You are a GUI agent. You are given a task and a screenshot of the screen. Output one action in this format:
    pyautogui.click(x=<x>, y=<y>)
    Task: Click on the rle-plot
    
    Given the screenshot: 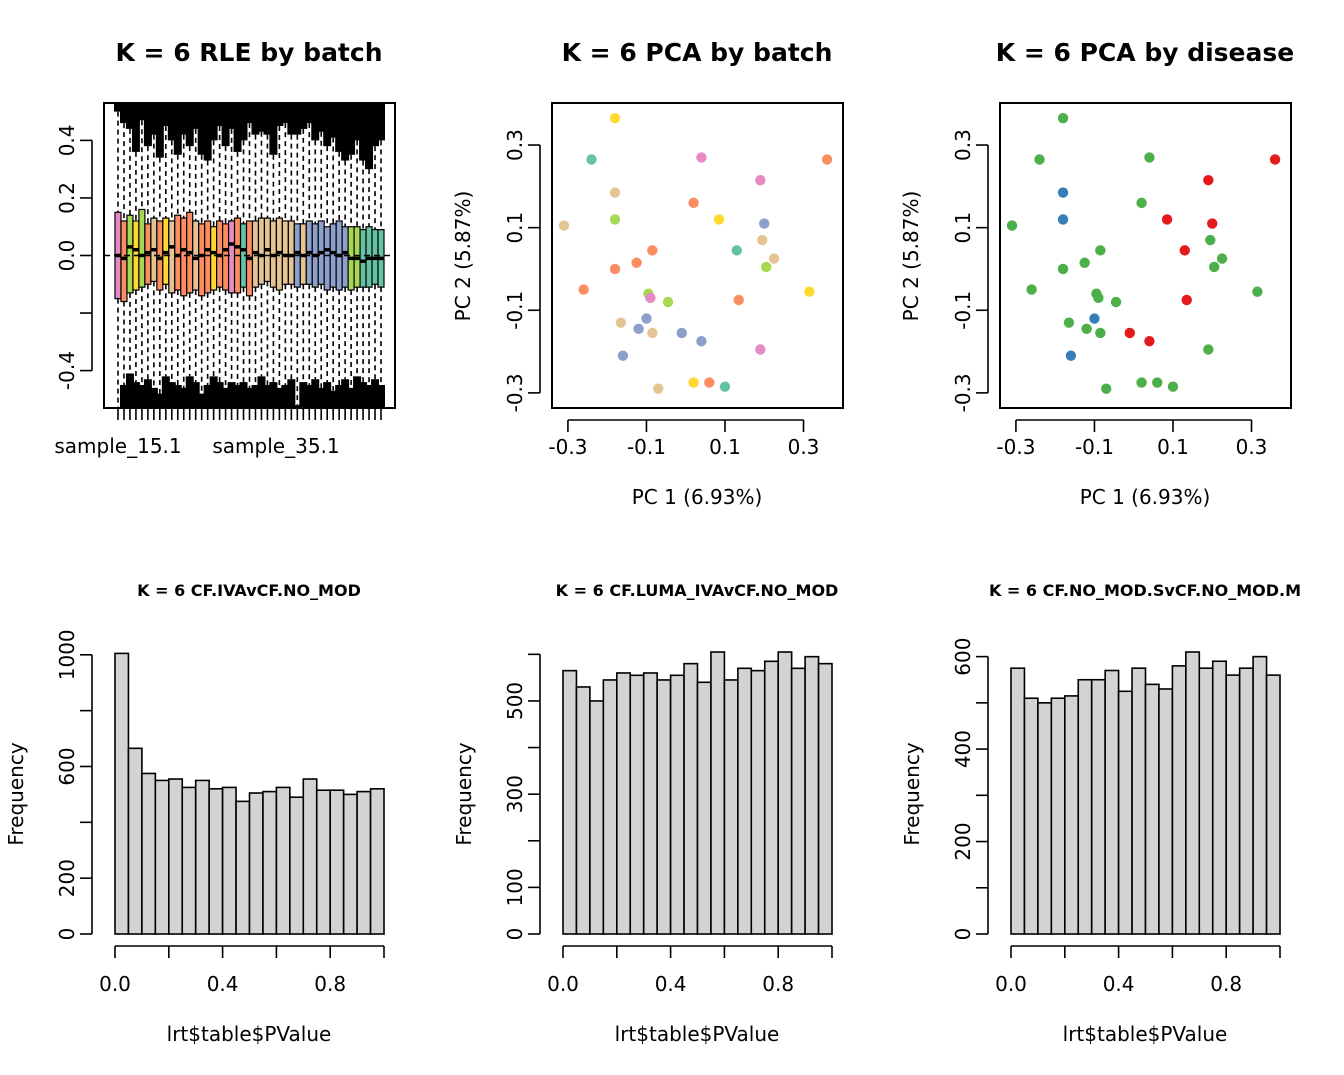 What is the action you would take?
    pyautogui.click(x=249, y=255)
    